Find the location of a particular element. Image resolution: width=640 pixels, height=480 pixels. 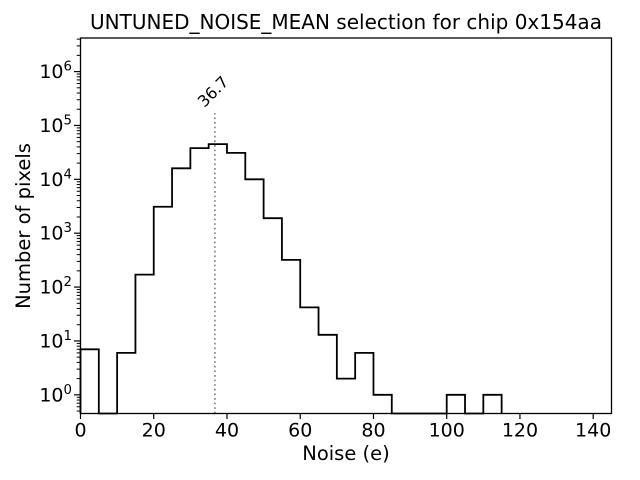

y-tick-label: 10¹ is located at coordinates (55, 341).